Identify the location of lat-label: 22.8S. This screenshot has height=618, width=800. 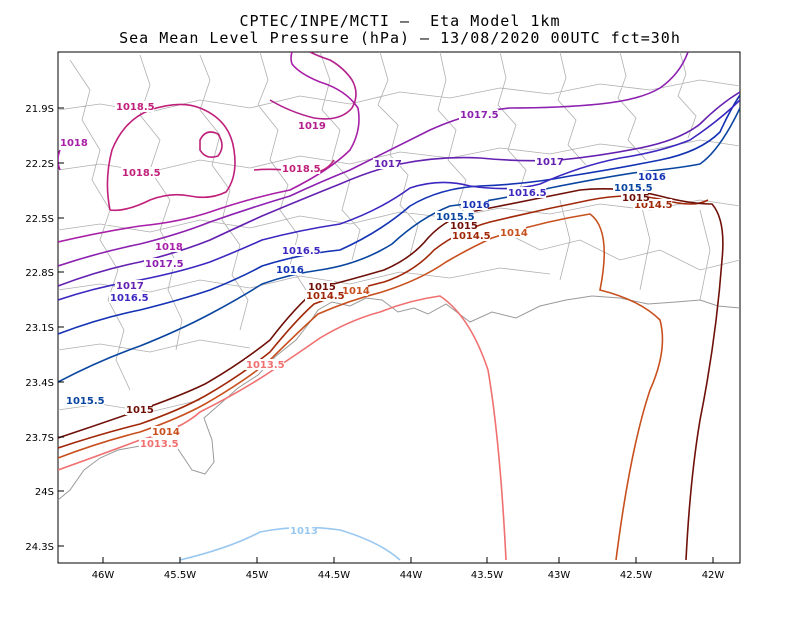
(39, 273).